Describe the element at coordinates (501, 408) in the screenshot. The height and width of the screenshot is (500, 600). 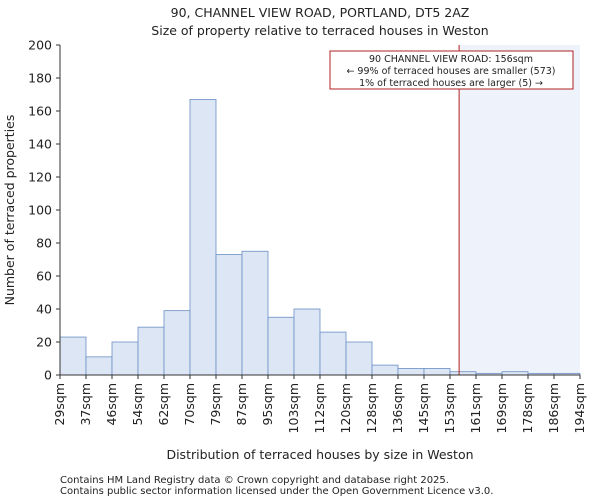
I see `x-tick-label-169sqm: 169sqm` at that location.